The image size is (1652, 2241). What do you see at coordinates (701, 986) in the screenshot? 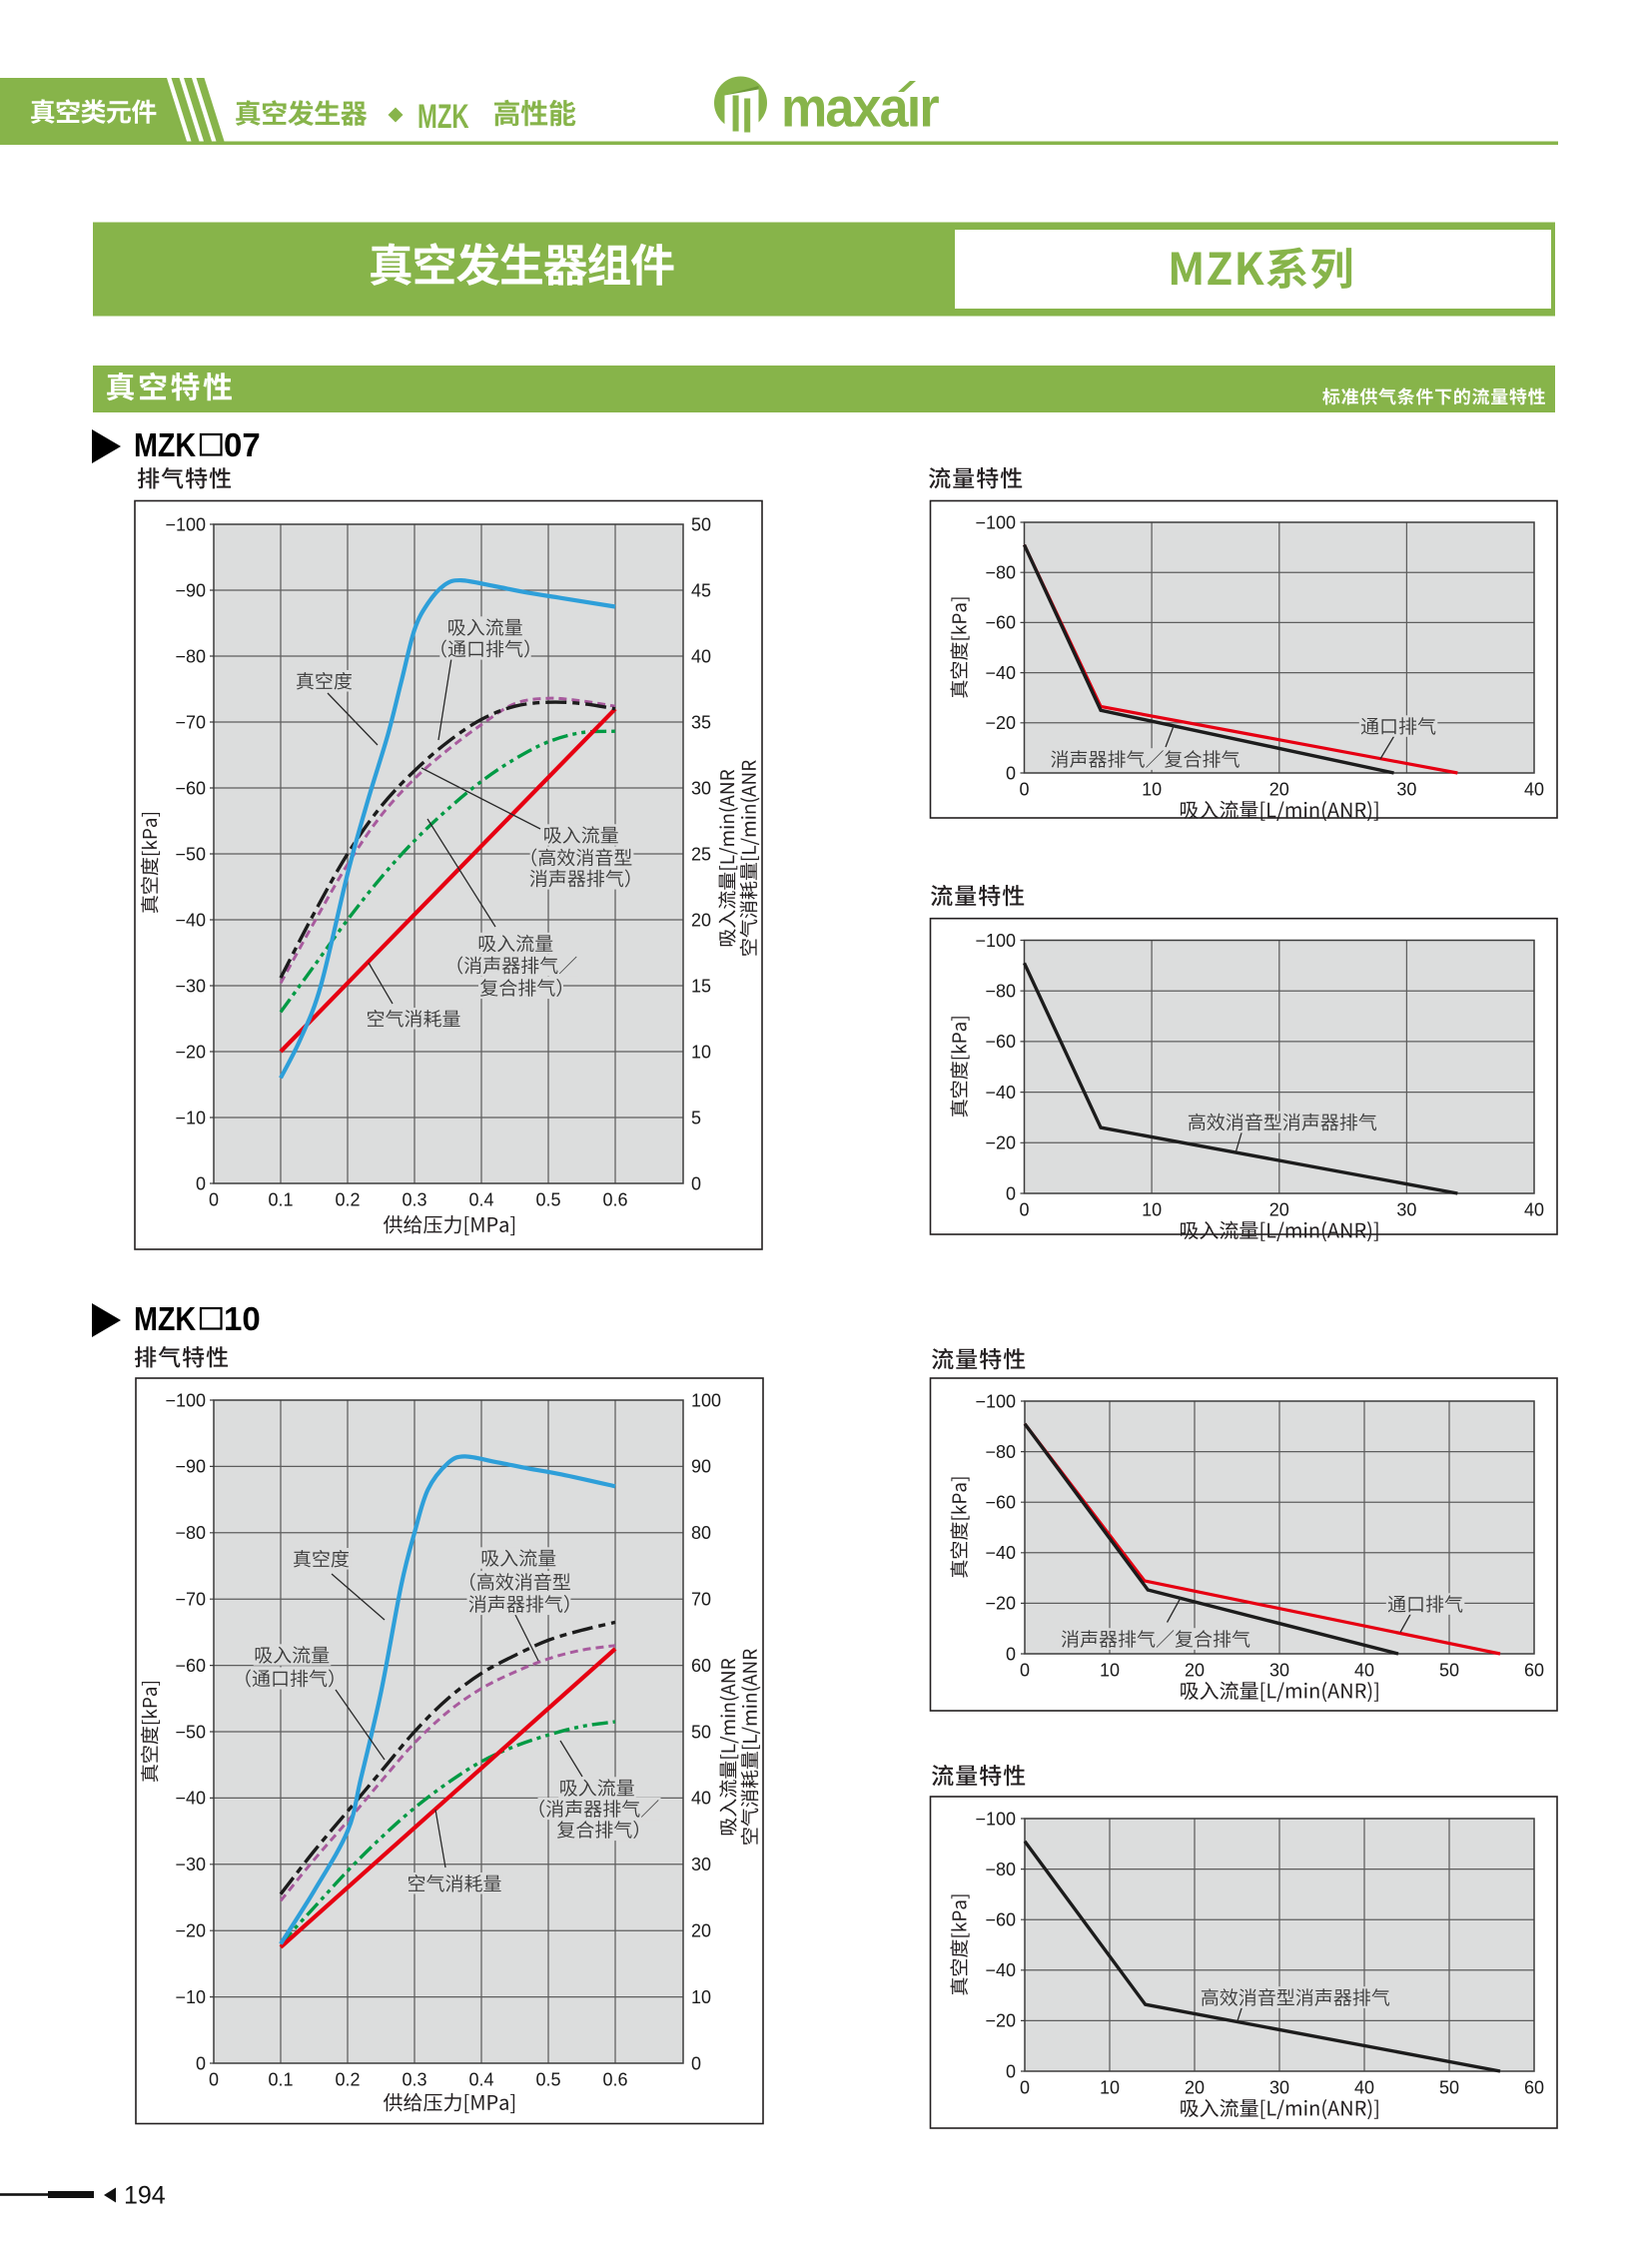
I see `svg-text: 15` at bounding box center [701, 986].